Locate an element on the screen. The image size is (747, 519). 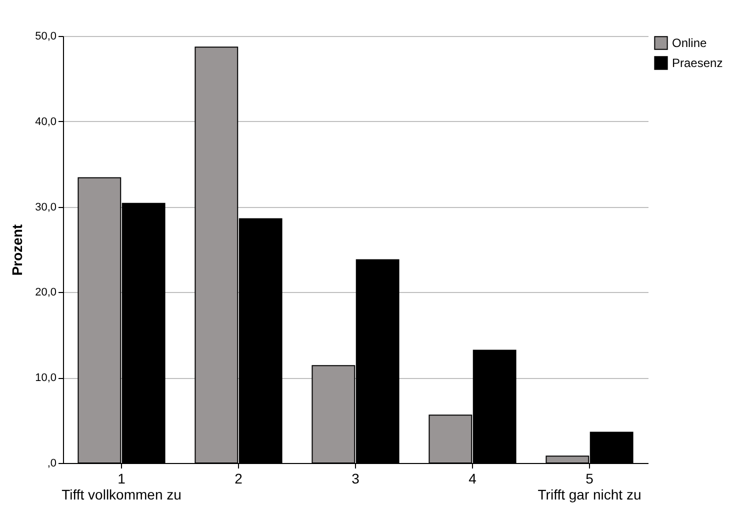
x-tick-label: 1 Tifft vollkommen zu is located at coordinates (122, 486).